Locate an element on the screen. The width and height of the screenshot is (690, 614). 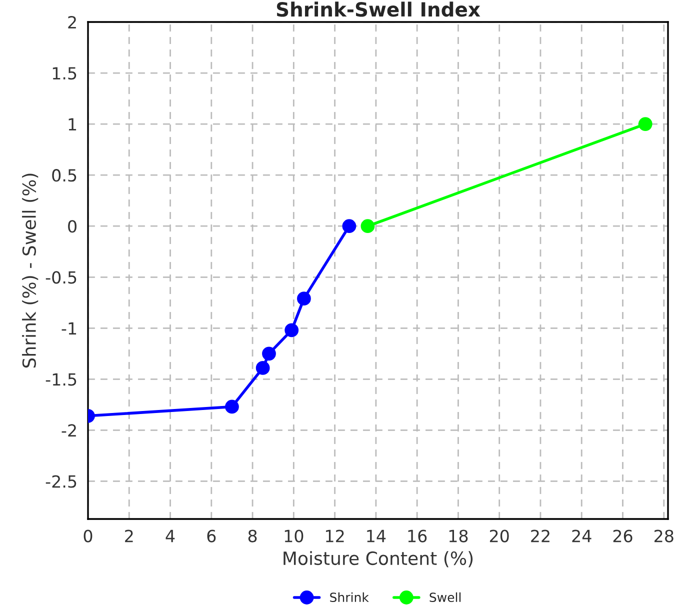
x-tick-label: 14 is located at coordinates (376, 536).